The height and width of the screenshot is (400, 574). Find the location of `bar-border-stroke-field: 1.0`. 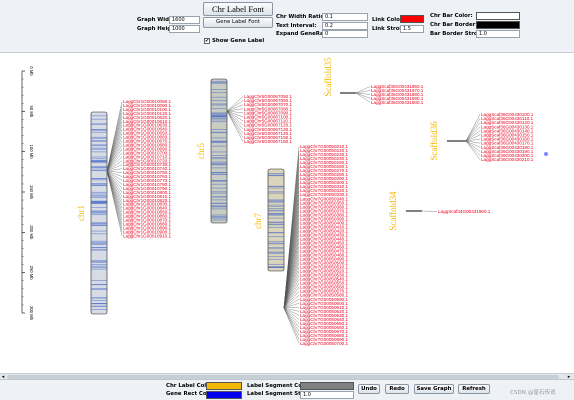

bar-border-stroke-field: 1.0 is located at coordinates (498, 34).